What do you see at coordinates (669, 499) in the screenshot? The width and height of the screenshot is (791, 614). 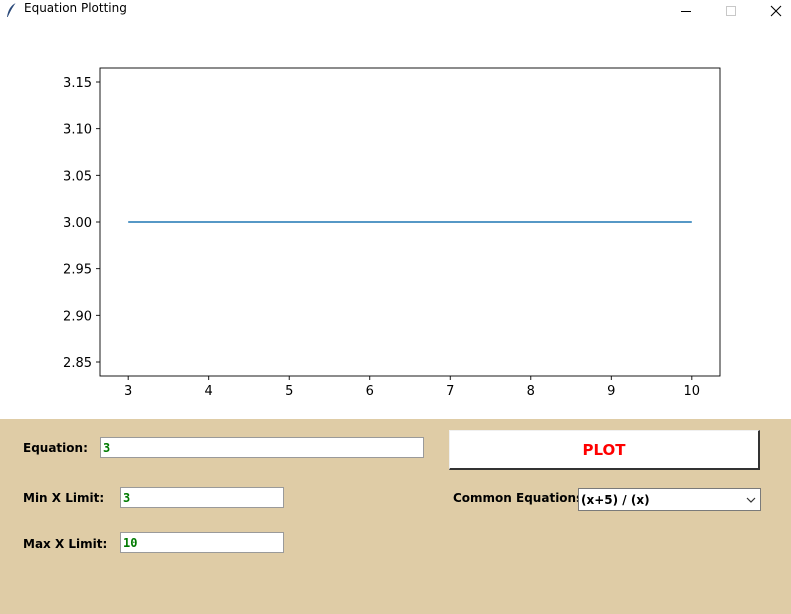 I see `common-equations-dropdown: (x+5) / (x)` at bounding box center [669, 499].